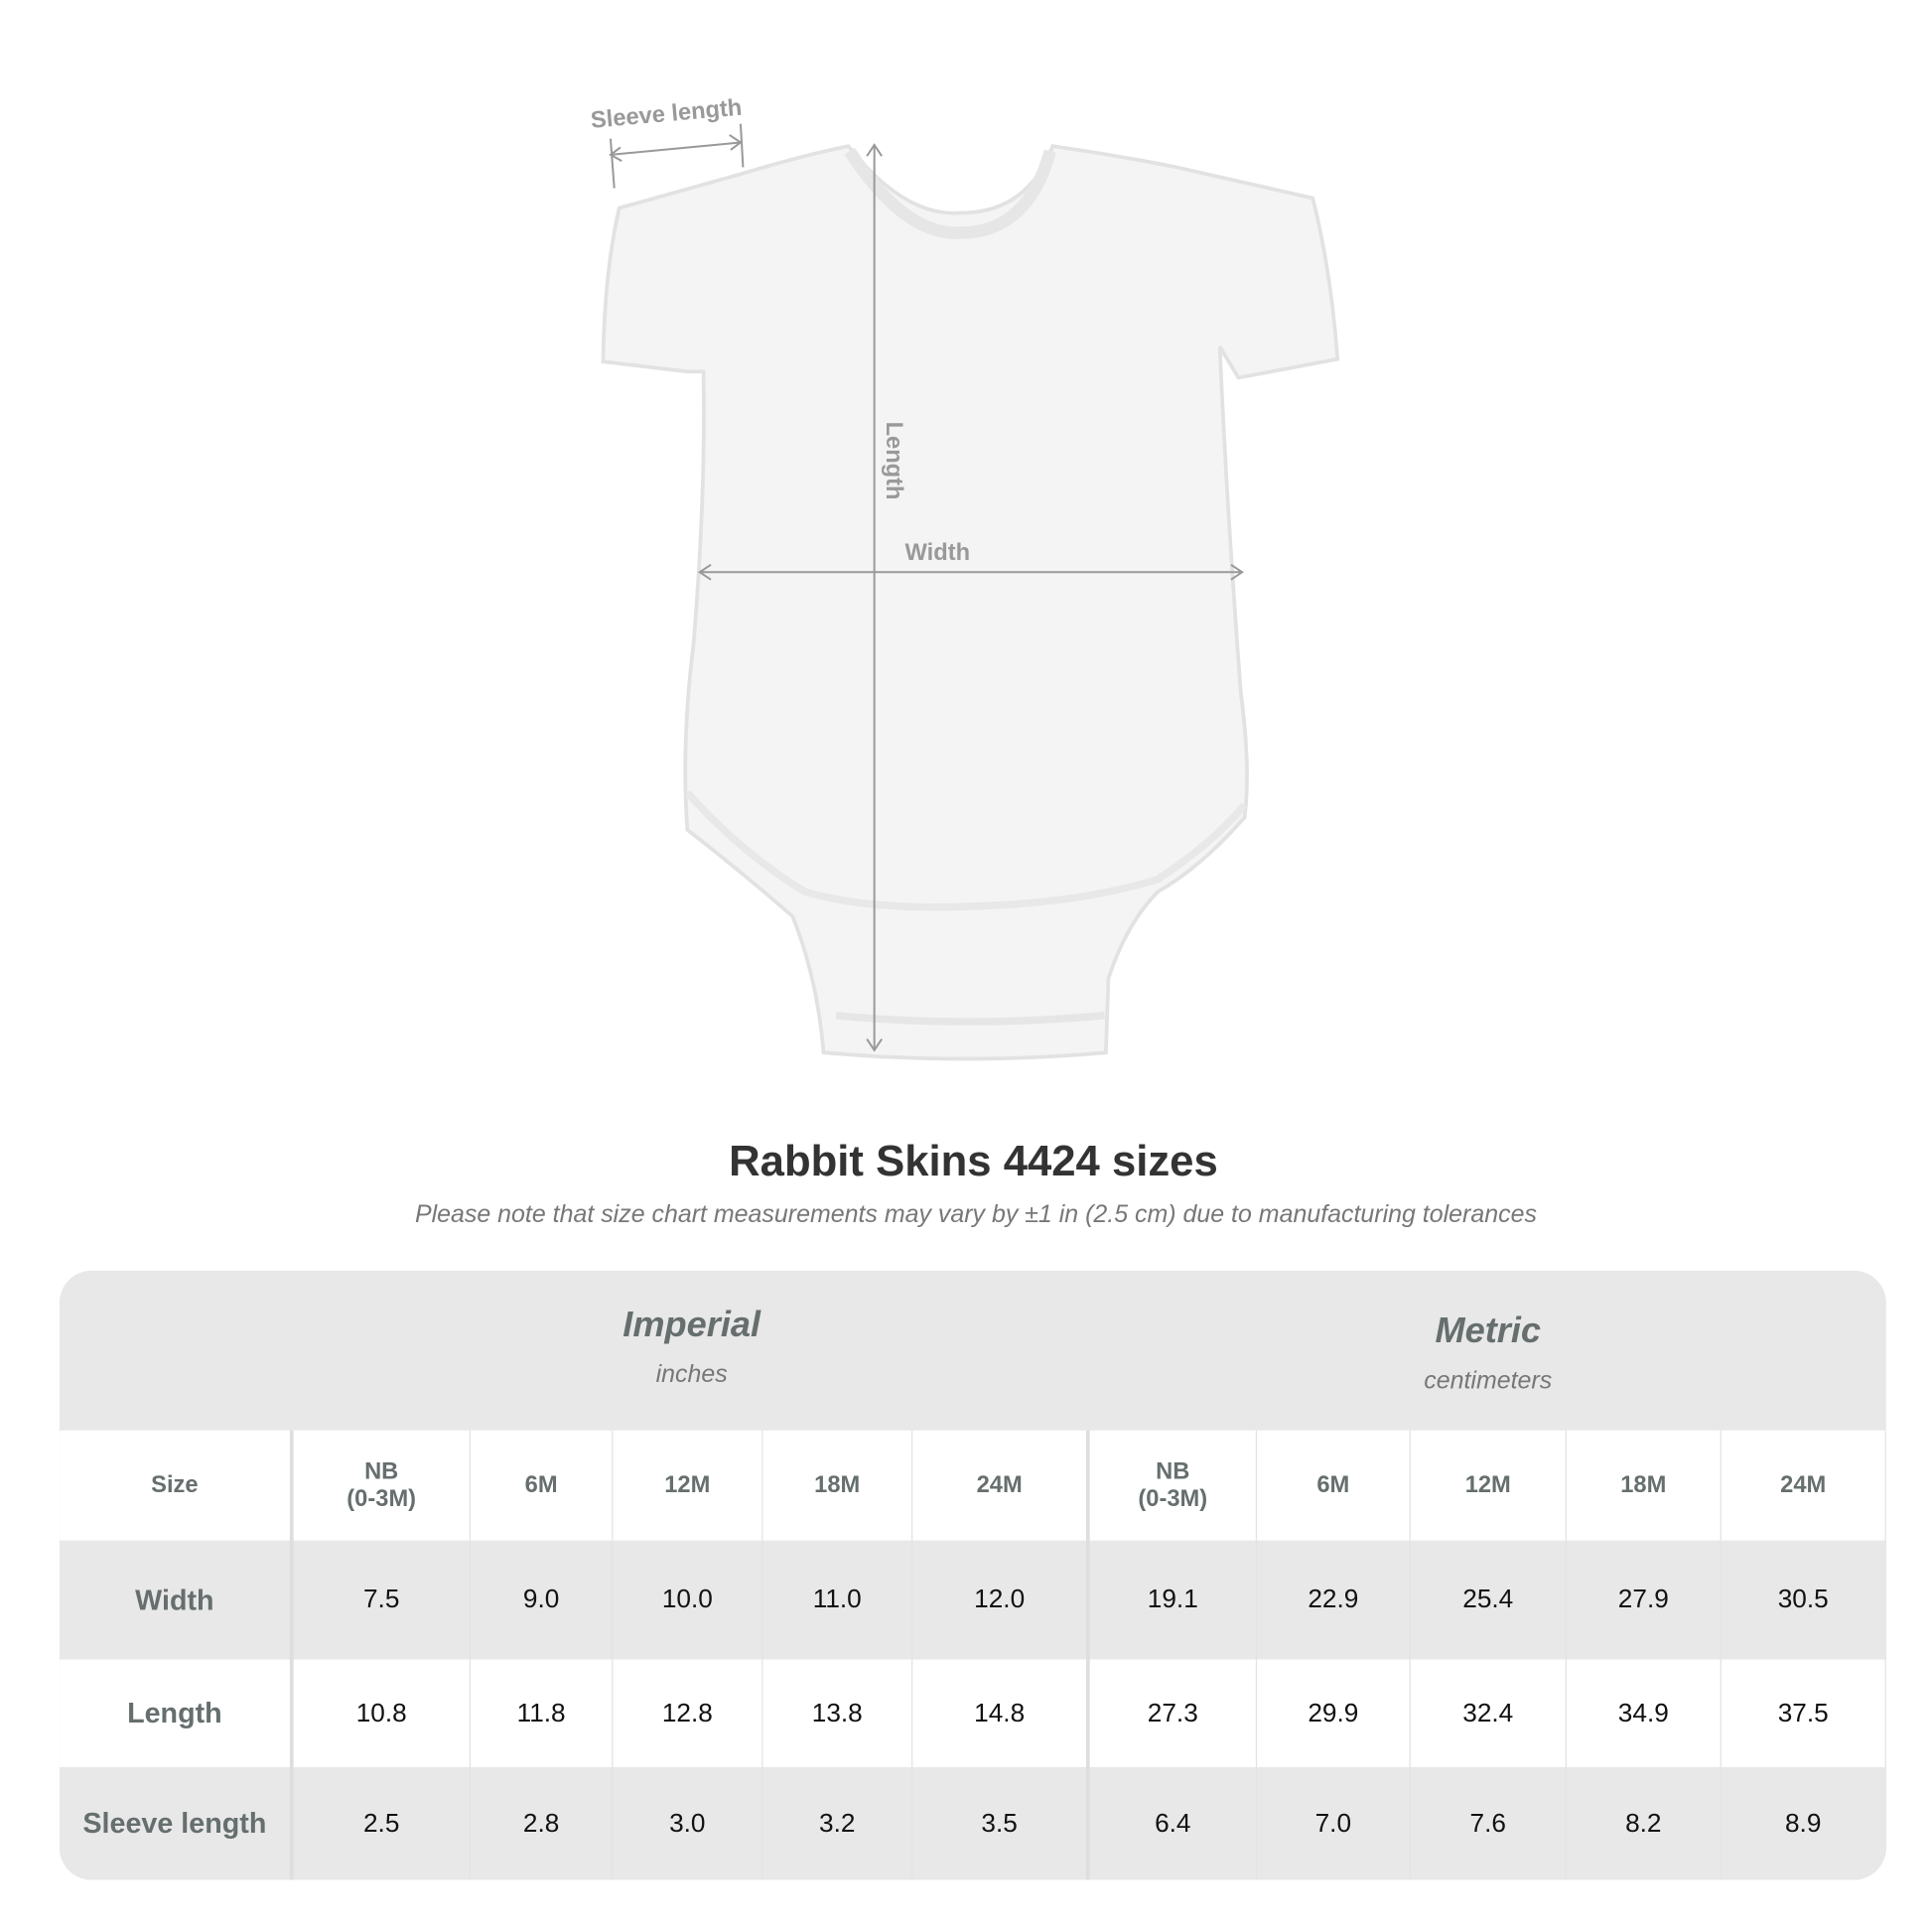 This screenshot has width=1932, height=1932. Describe the element at coordinates (1489, 1823) in the screenshot. I see `table-cell: 7.6` at that location.